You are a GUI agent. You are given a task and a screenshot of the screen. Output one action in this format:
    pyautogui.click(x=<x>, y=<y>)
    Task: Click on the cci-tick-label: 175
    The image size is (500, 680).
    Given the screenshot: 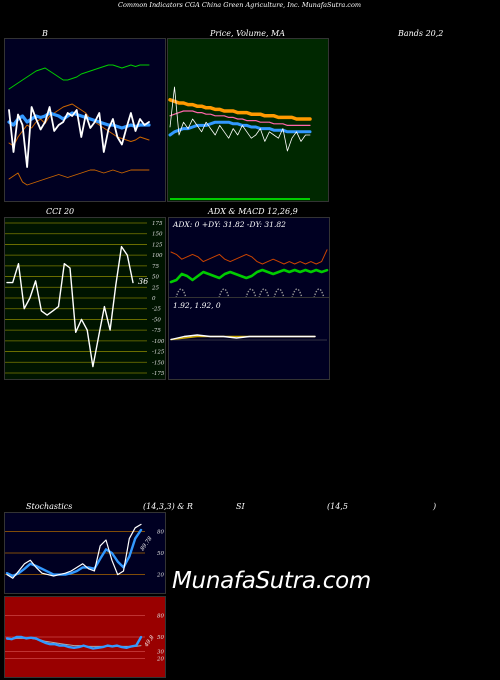 What is the action you would take?
    pyautogui.click(x=157, y=224)
    